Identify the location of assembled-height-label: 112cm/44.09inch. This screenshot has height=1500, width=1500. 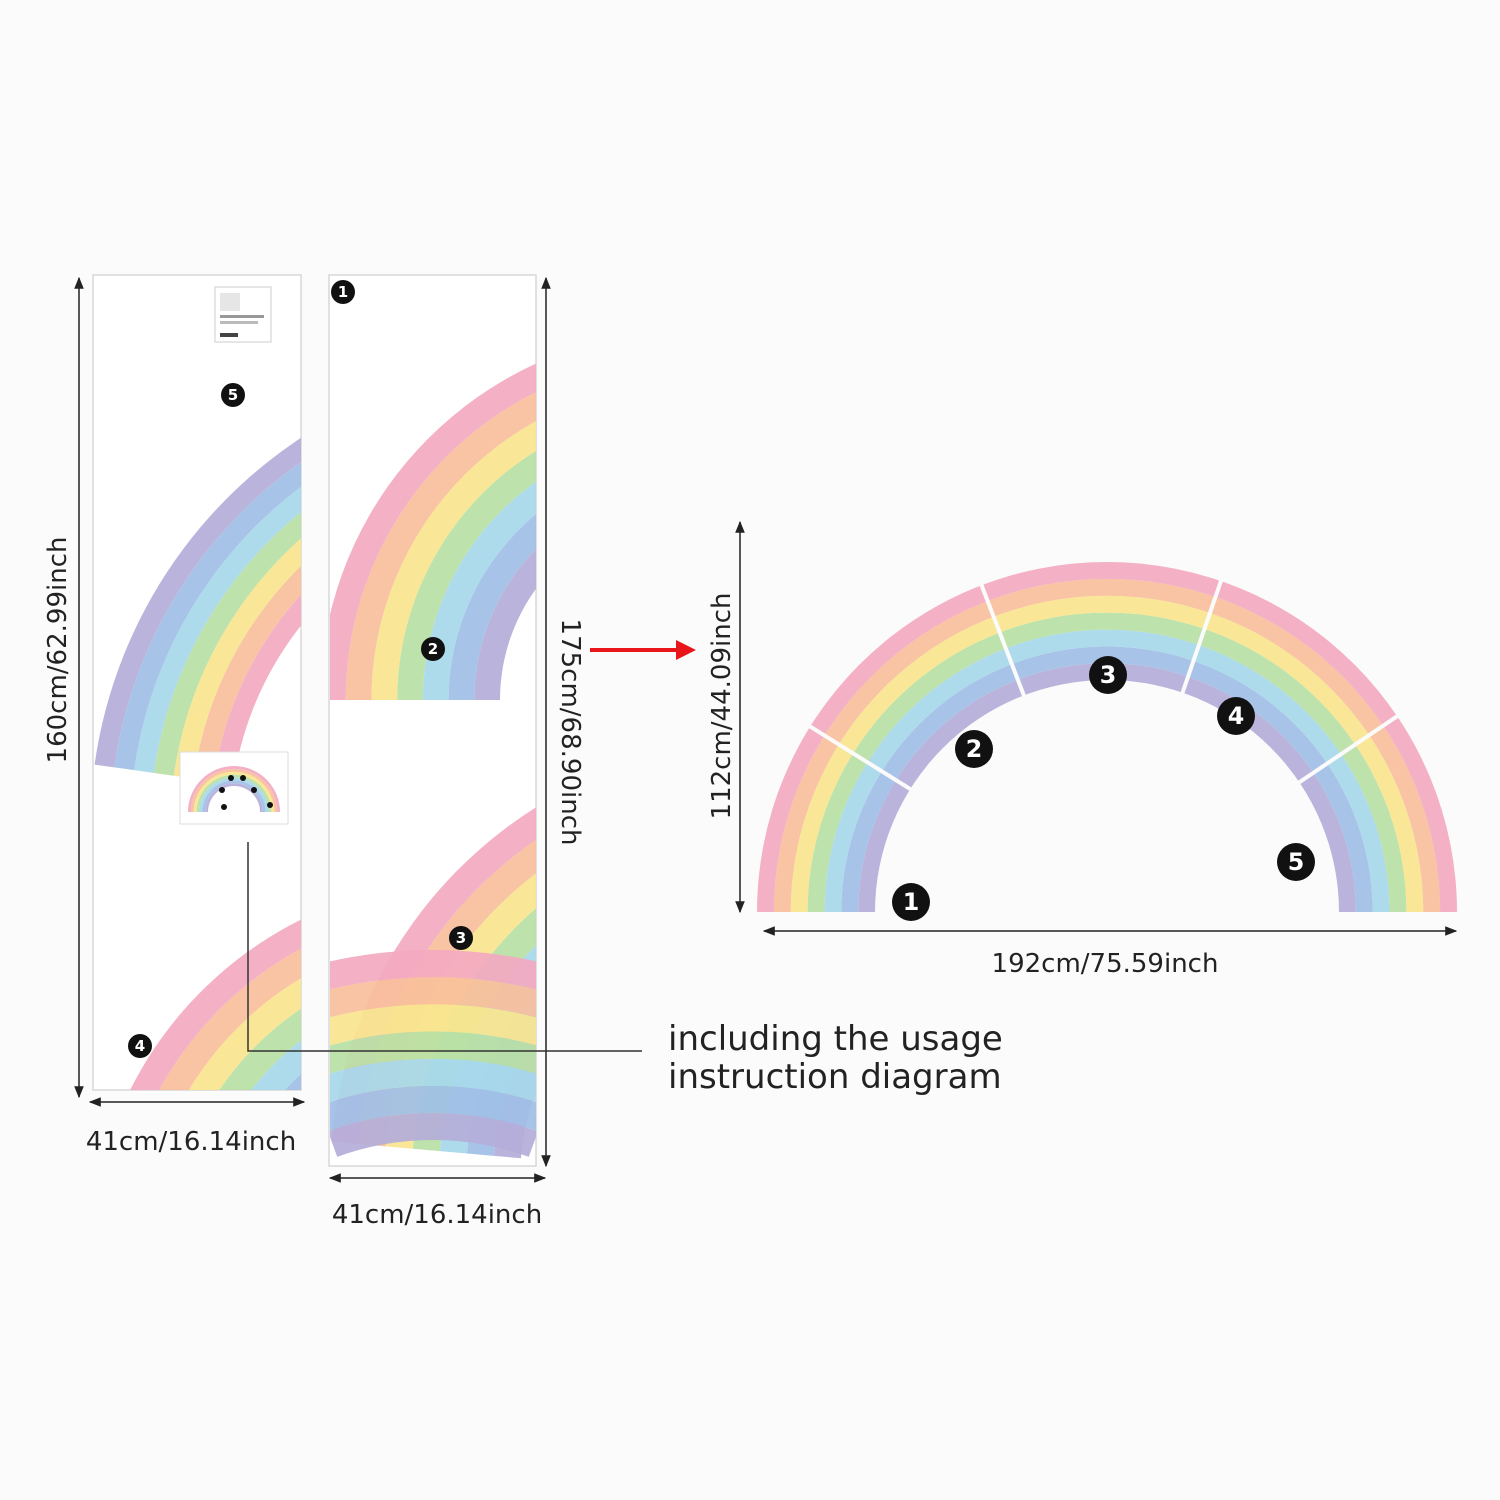
(722, 706).